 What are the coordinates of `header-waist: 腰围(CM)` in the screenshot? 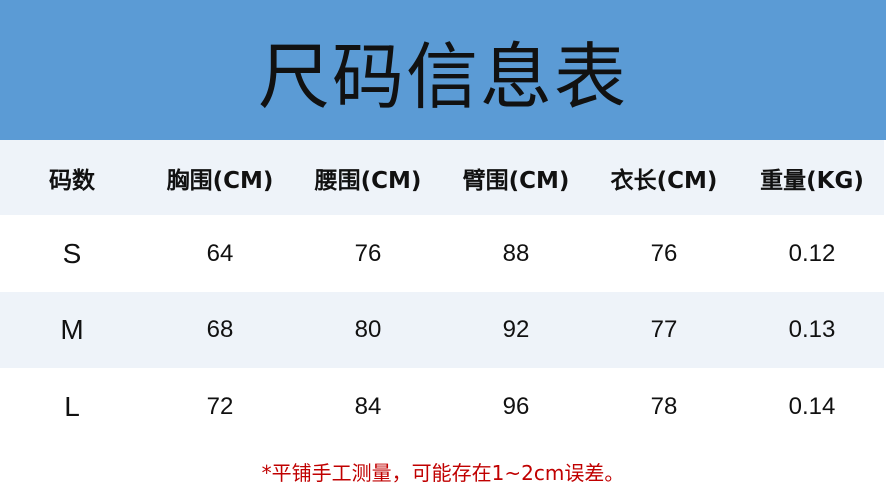 It's located at (368, 180).